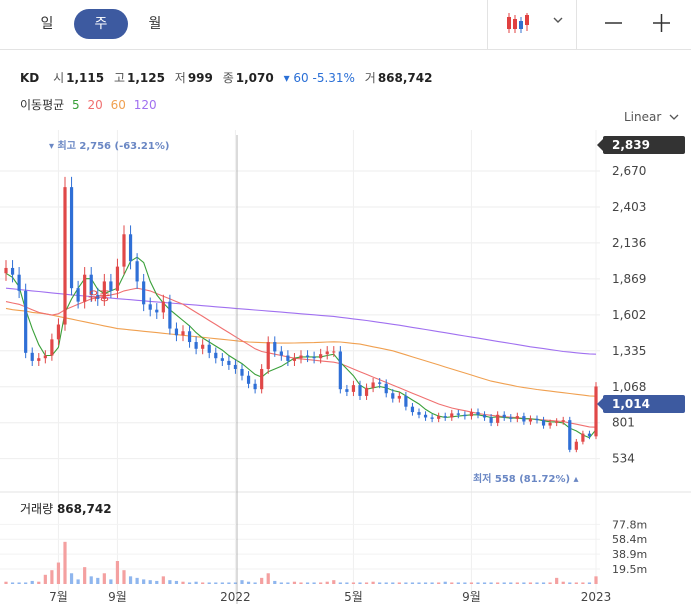 The height and width of the screenshot is (606, 691). What do you see at coordinates (526, 478) in the screenshot?
I see `low-annotation: 최저 558 (81.72%) ▴` at bounding box center [526, 478].